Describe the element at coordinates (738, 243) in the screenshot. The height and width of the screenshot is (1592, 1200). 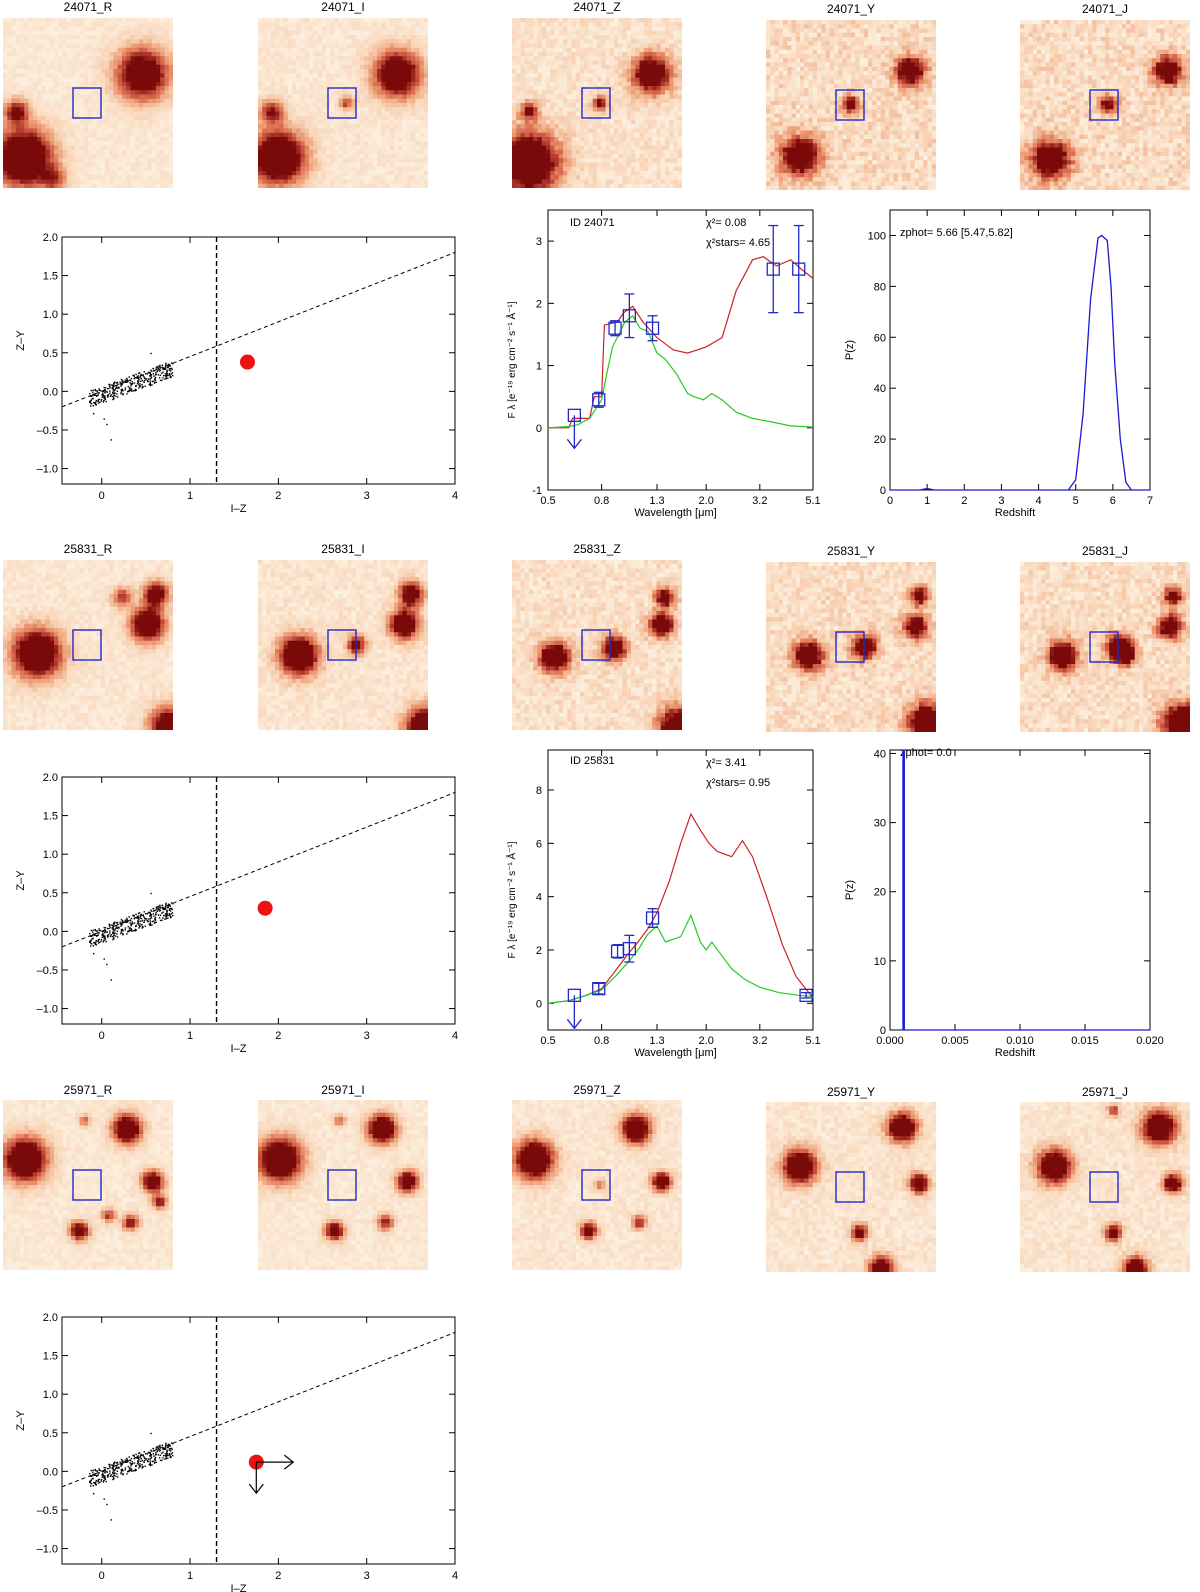
I see `chi2-stars-label: χ²stars= 4.65` at that location.